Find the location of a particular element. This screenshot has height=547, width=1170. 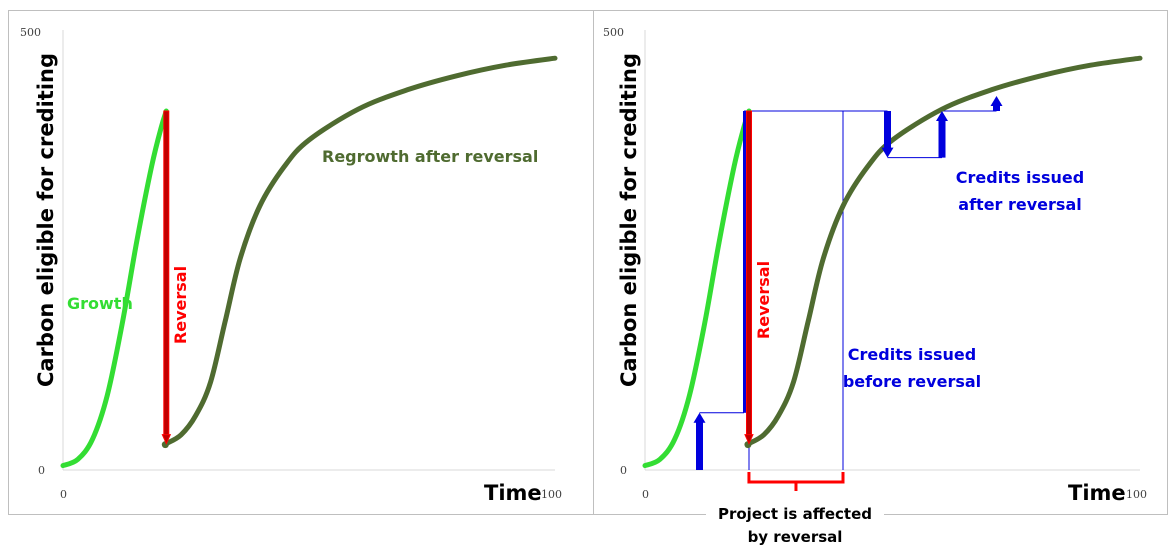

left-y-tick-0: 0 is located at coordinates (41, 470).